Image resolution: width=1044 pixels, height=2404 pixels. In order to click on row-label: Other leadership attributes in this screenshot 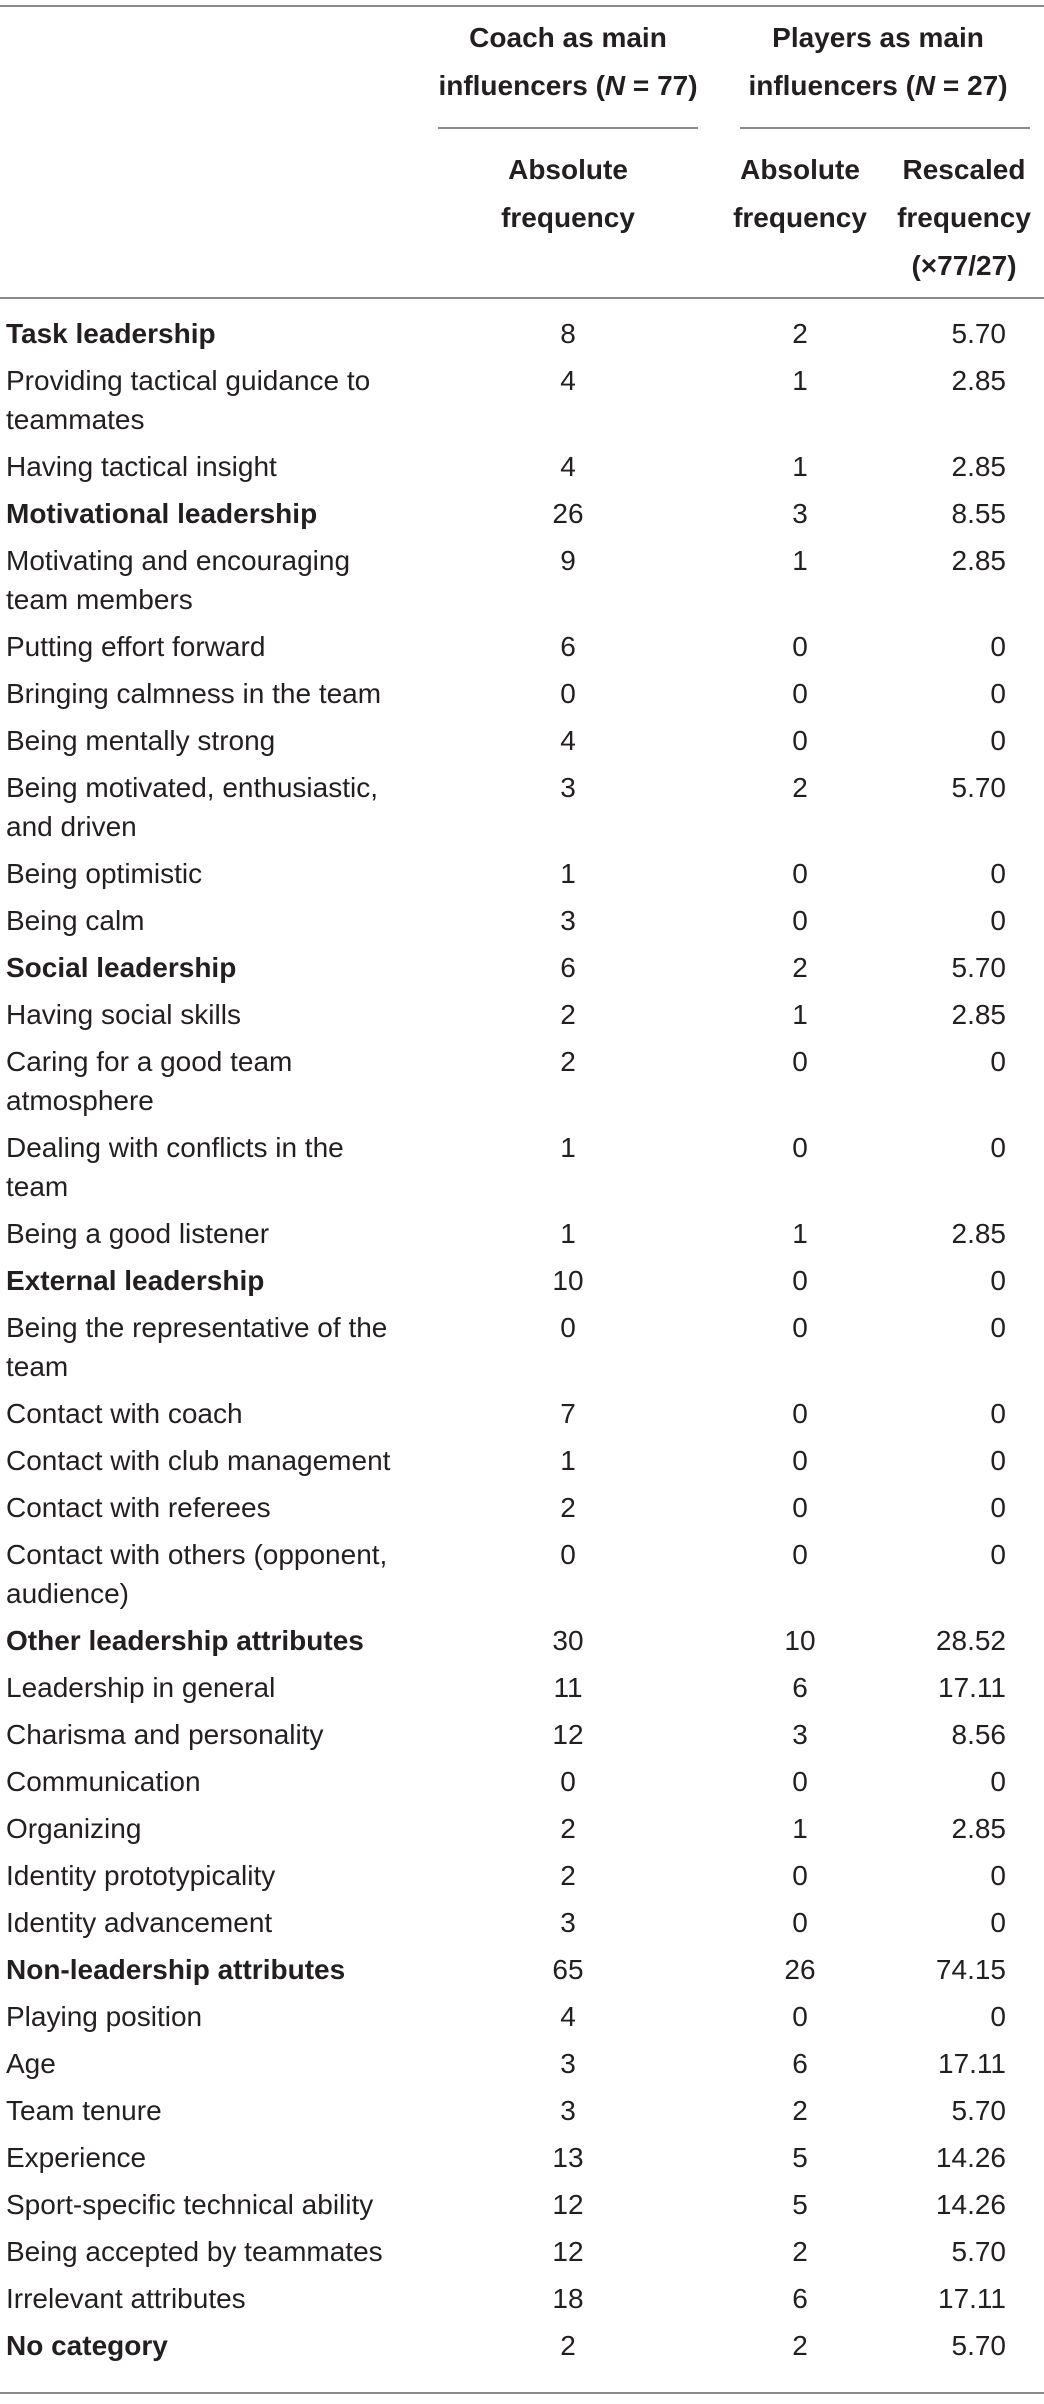, I will do `click(206, 1640)`.